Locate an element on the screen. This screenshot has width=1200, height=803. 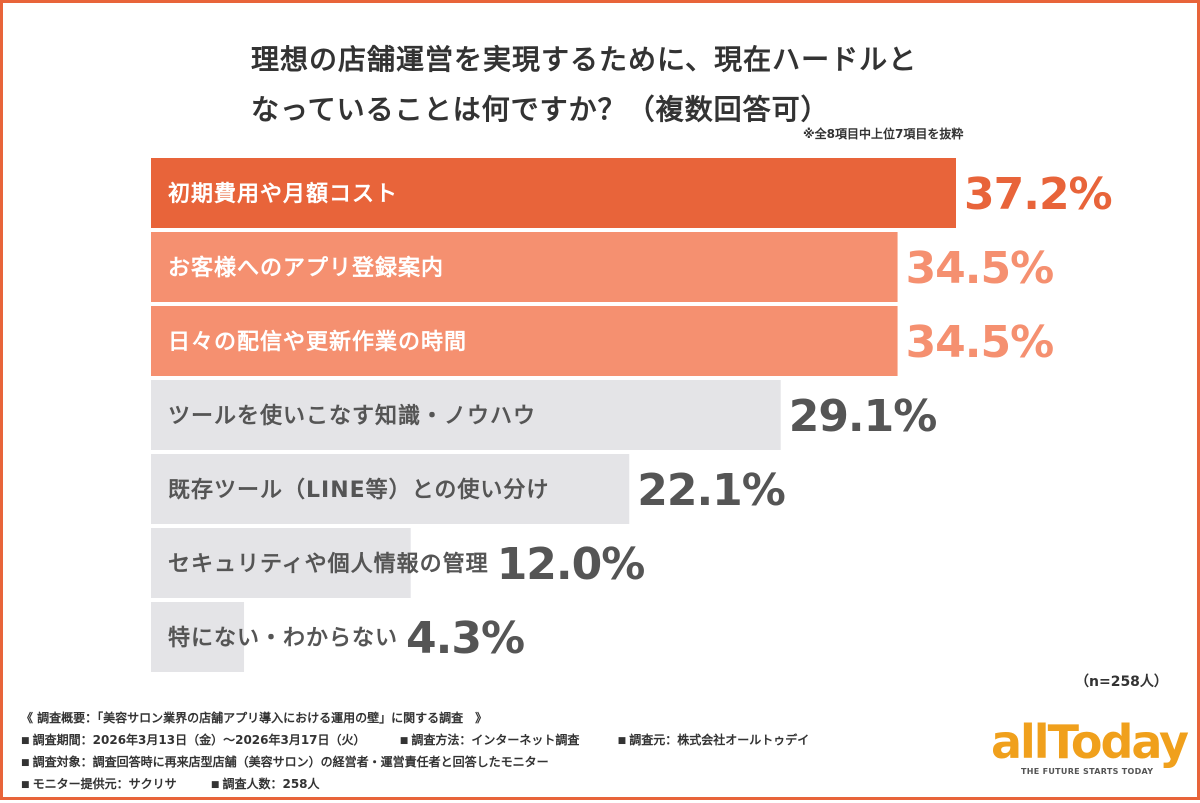
sample-size: （n=258人） is located at coordinates (1121, 682).